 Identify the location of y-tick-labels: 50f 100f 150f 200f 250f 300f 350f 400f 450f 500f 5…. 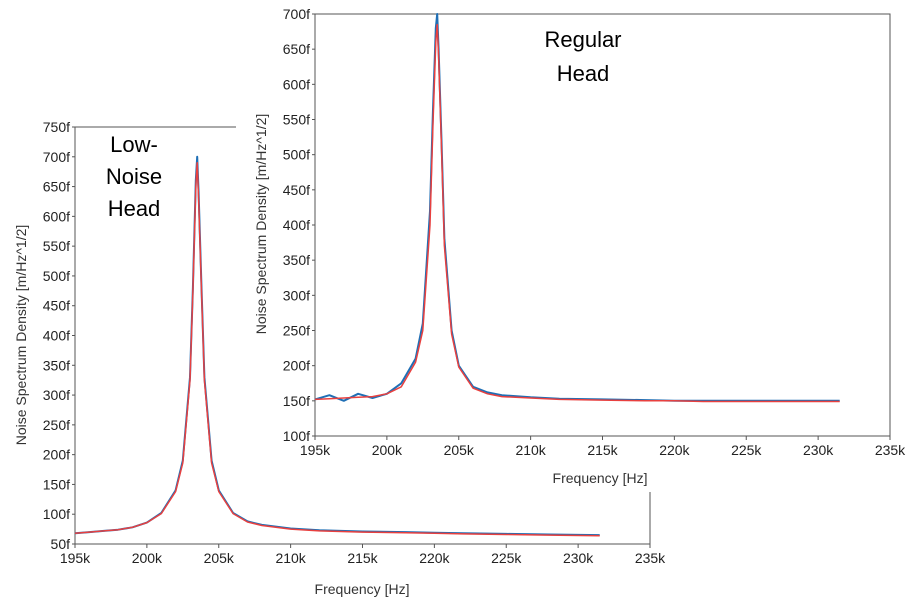
(59, 335).